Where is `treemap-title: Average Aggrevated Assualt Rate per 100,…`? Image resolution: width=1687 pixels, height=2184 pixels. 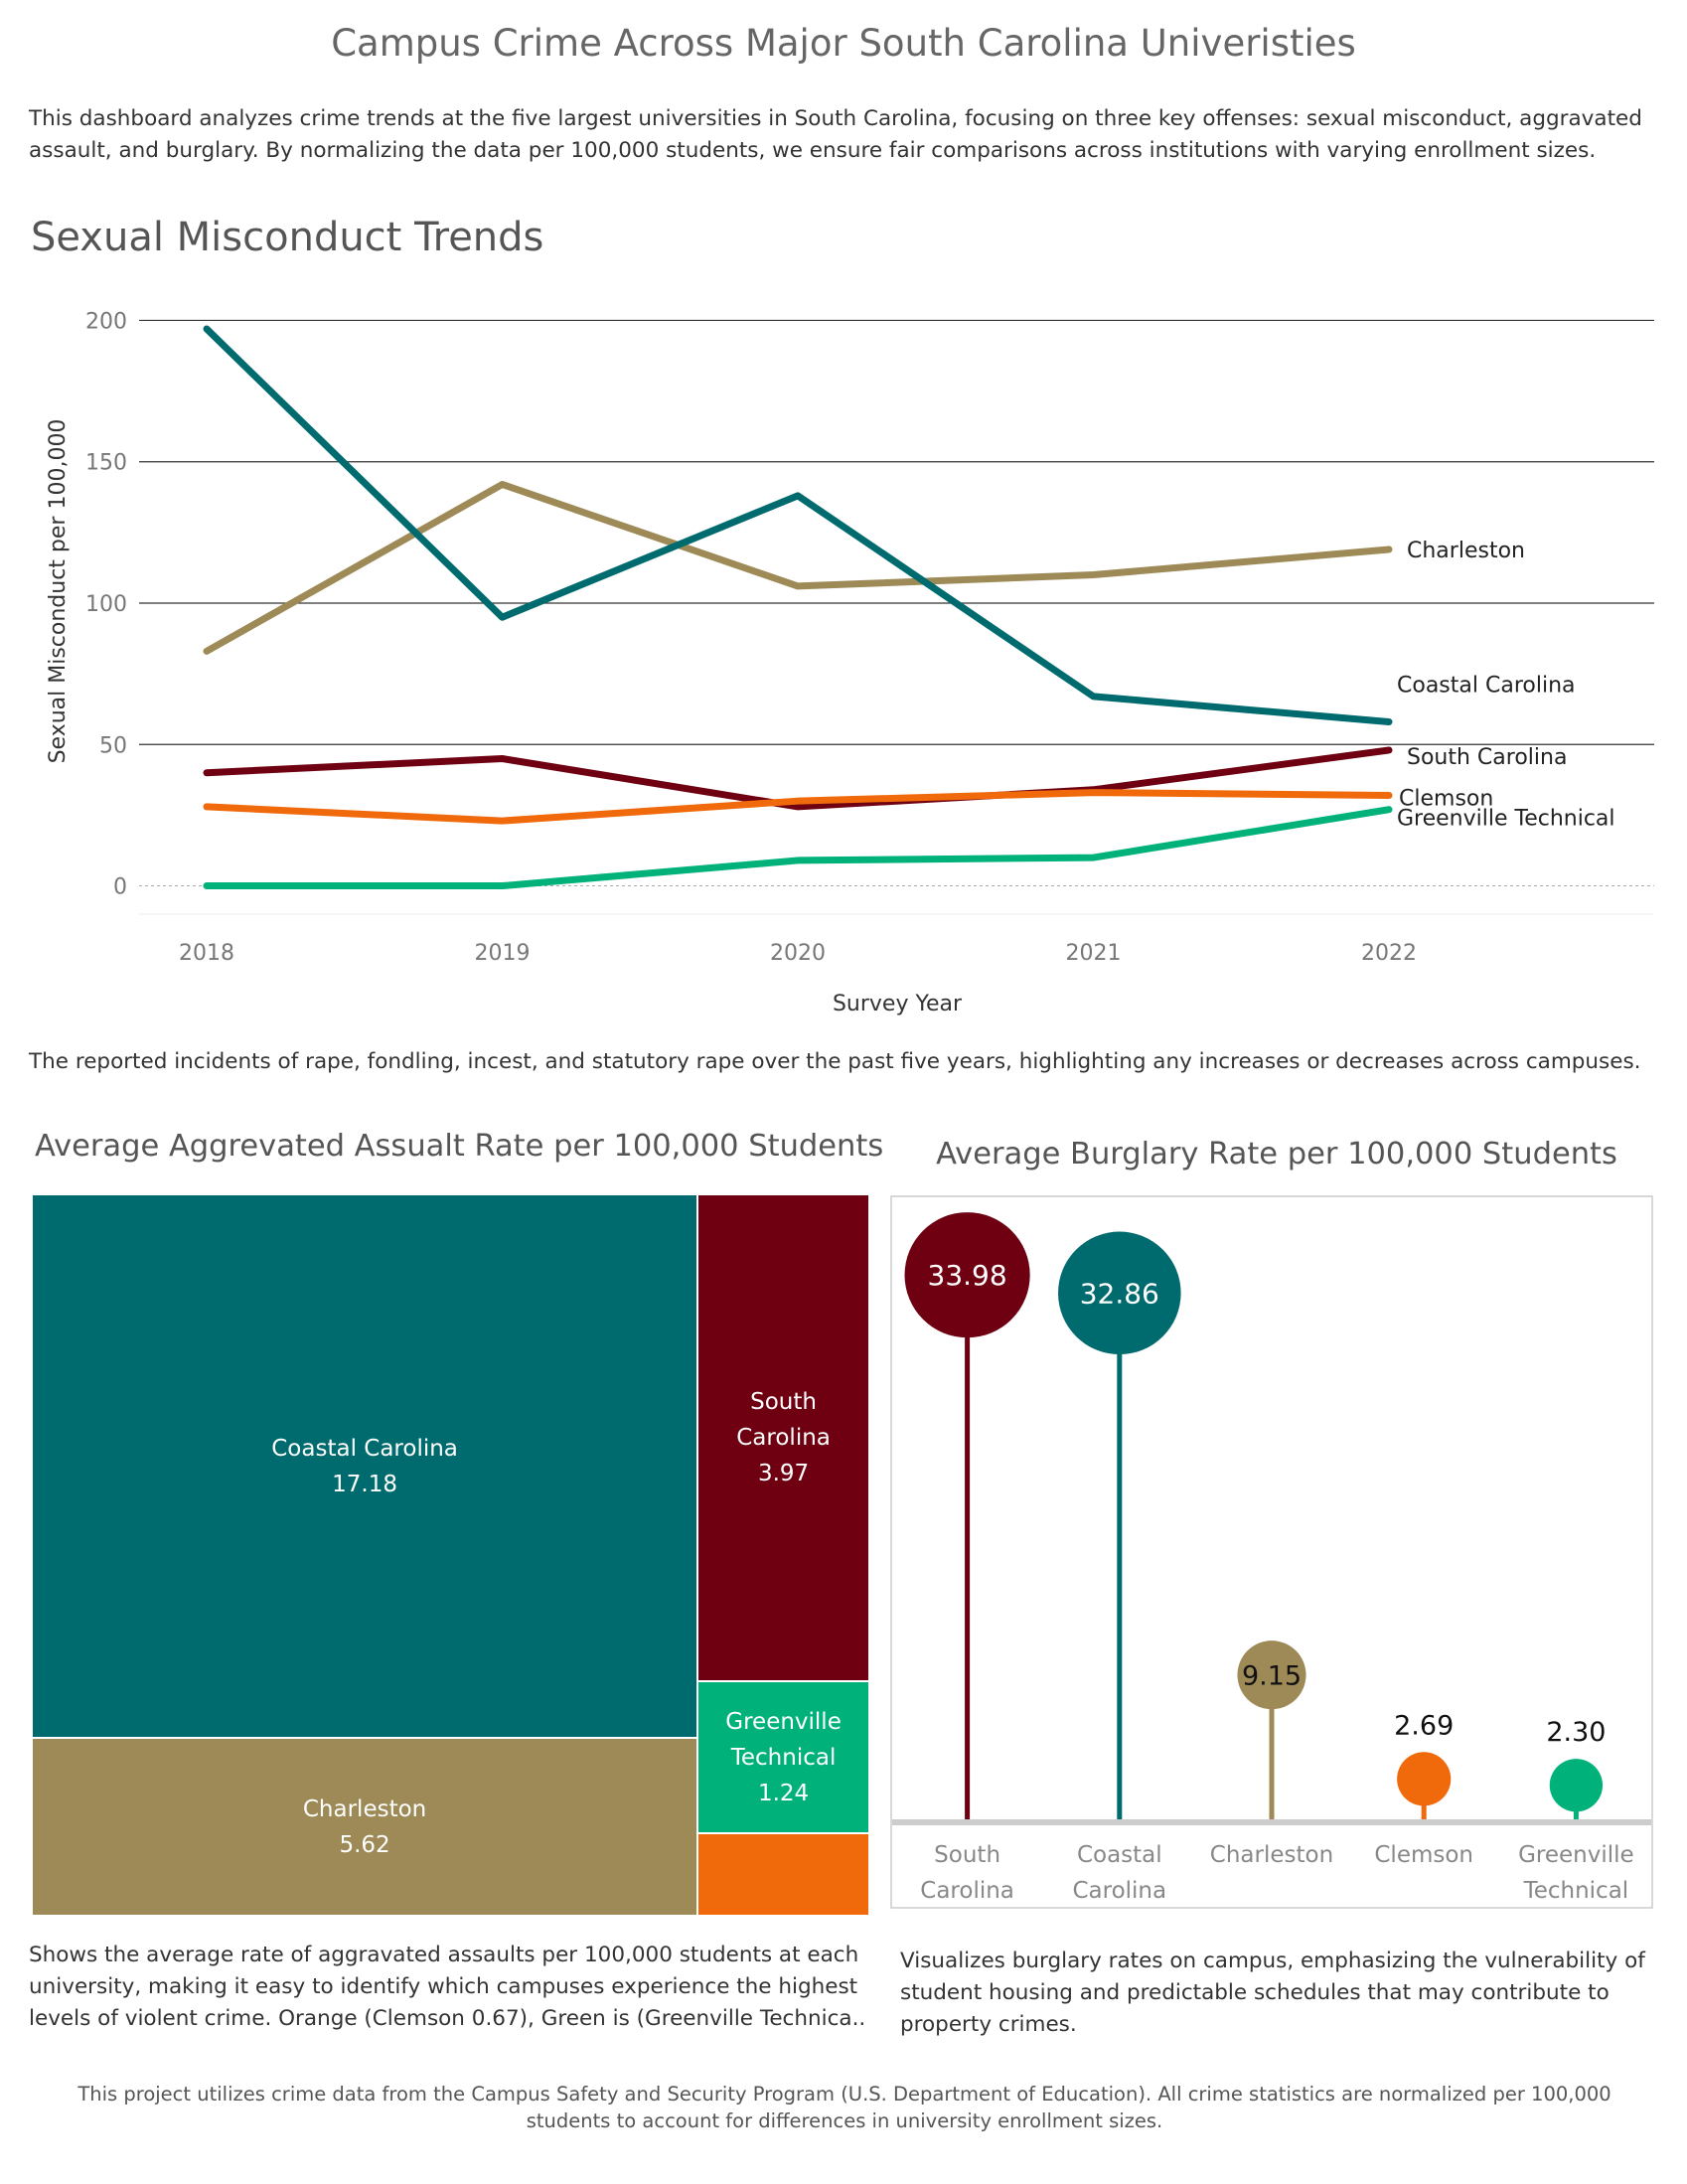 treemap-title: Average Aggrevated Assualt Rate per 100,… is located at coordinates (459, 1146).